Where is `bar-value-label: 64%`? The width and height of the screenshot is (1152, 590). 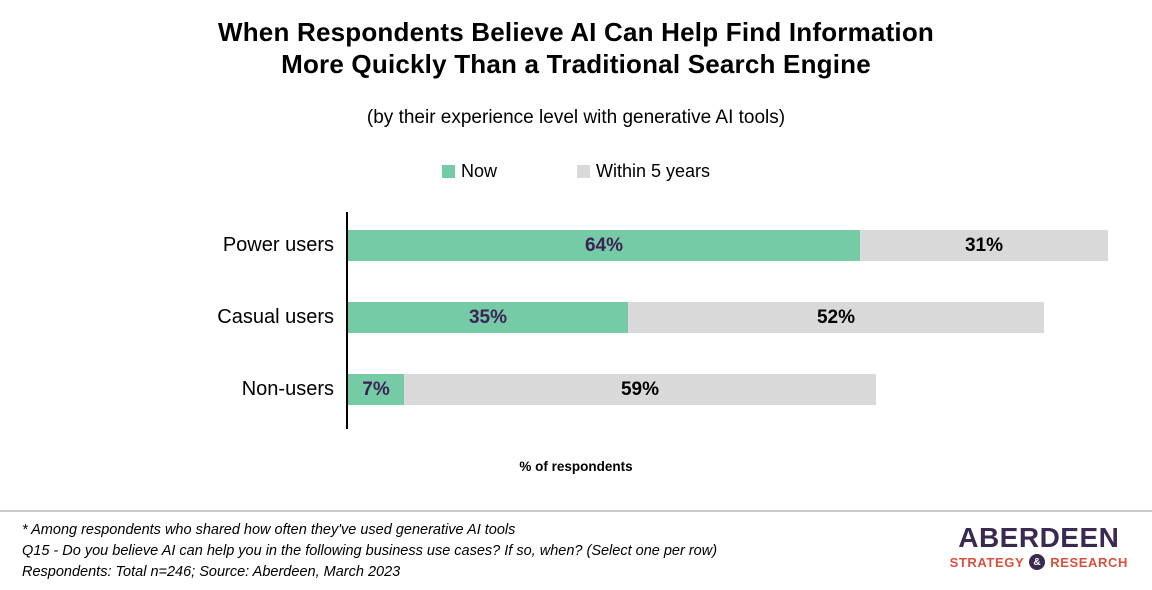 bar-value-label: 64% is located at coordinates (604, 245).